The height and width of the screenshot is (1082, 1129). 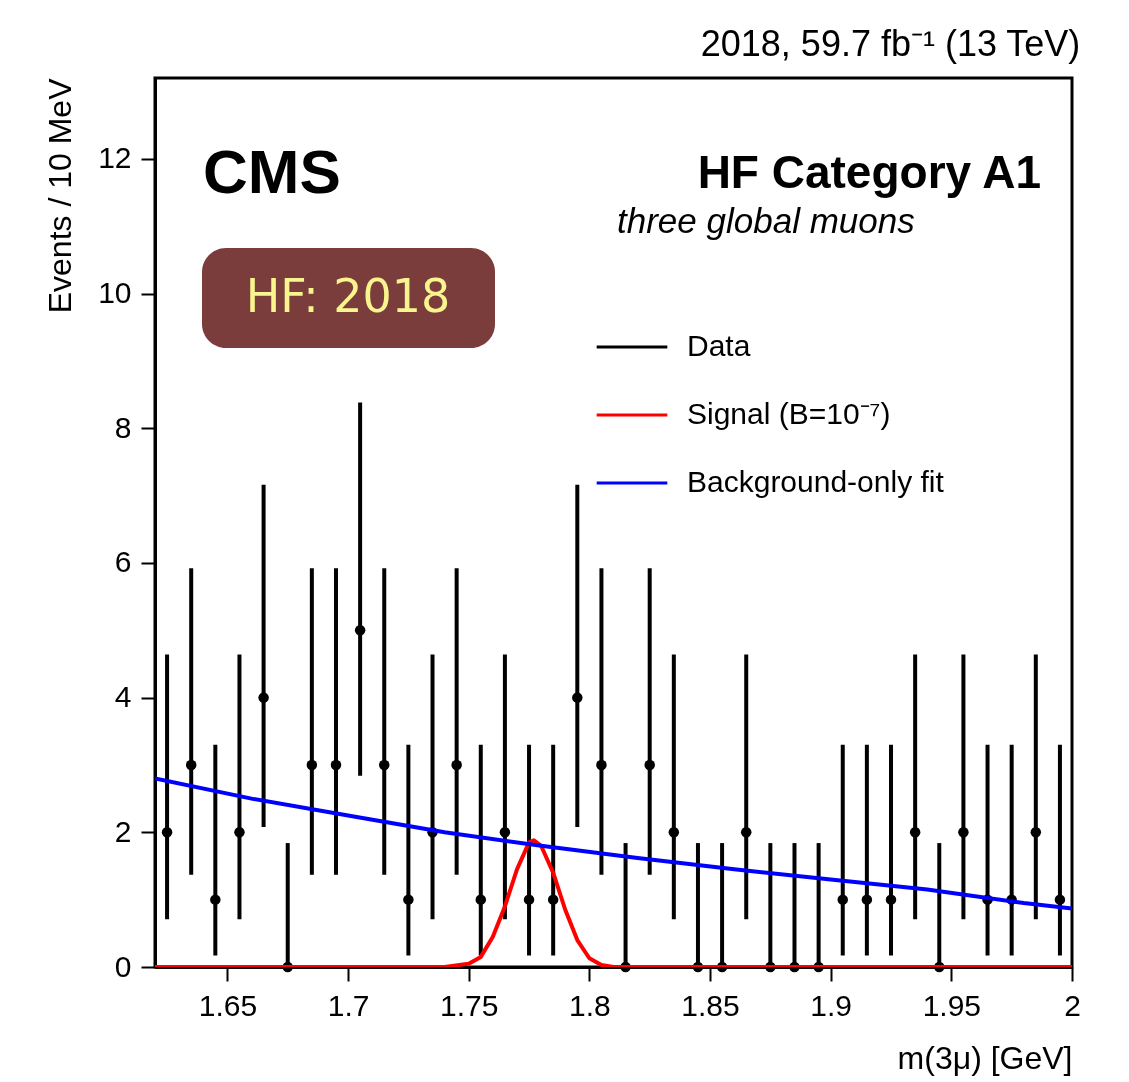 I want to click on legend-label: Signal (B=10⁻⁷), so click(x=789, y=413).